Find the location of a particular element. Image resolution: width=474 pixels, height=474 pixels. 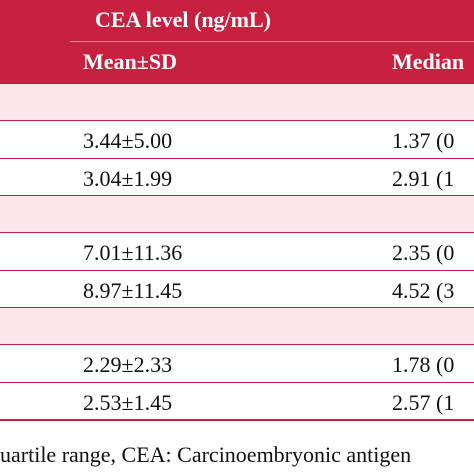

header-rule is located at coordinates (272, 41).